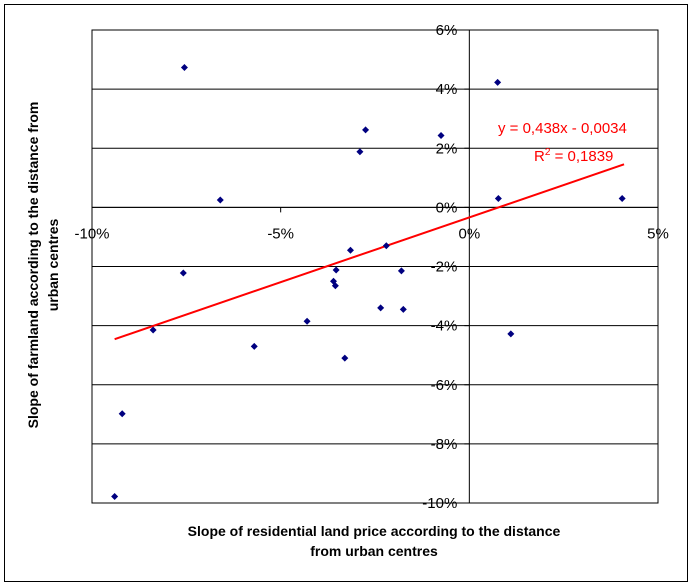 Image resolution: width=693 pixels, height=587 pixels. I want to click on y-tick-label: -4%, so click(444, 326).